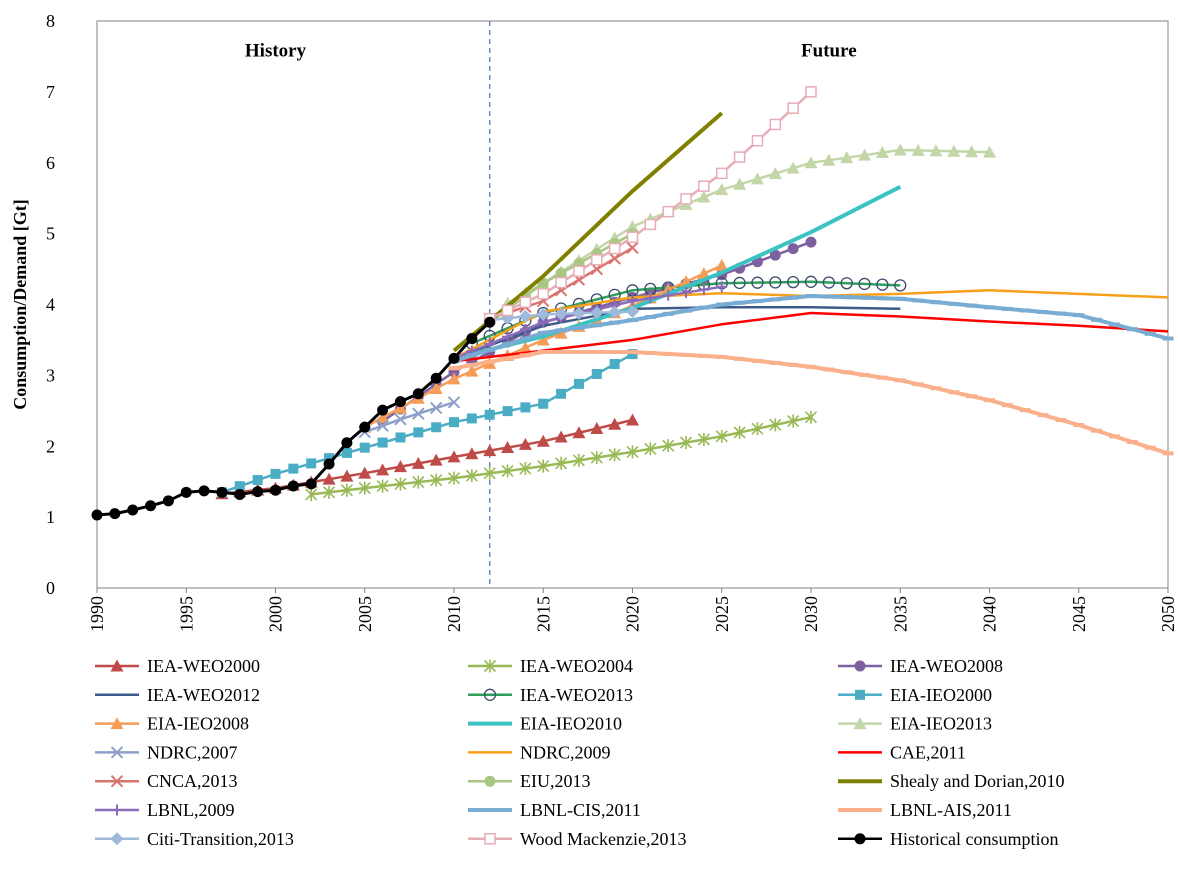 The width and height of the screenshot is (1178, 870). What do you see at coordinates (276, 614) in the screenshot?
I see `x-tick-label: 2000` at bounding box center [276, 614].